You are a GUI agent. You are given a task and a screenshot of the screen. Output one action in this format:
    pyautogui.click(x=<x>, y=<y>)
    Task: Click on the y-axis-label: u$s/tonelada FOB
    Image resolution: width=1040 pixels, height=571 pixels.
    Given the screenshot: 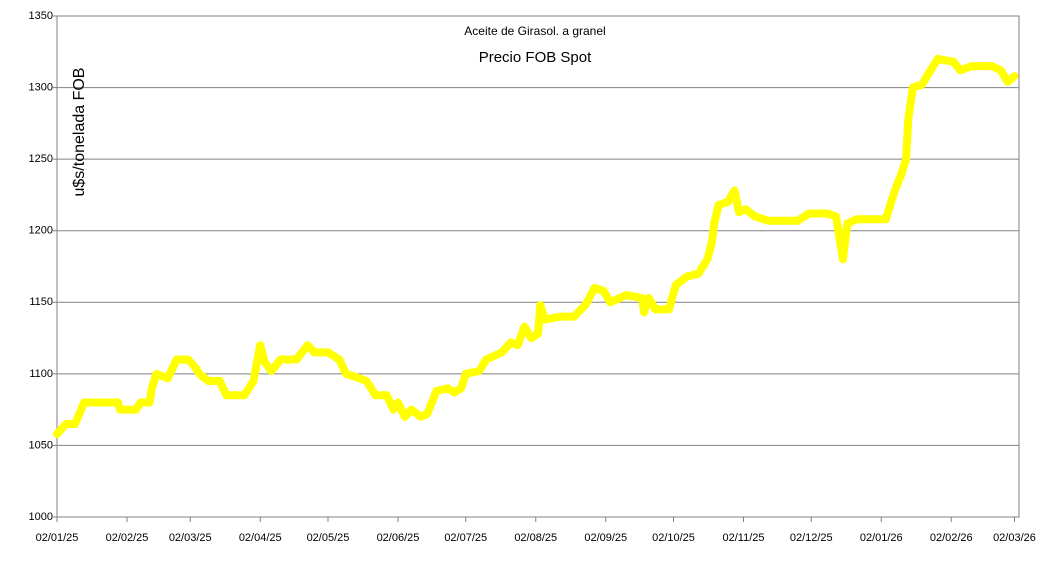 What is the action you would take?
    pyautogui.click(x=79, y=132)
    